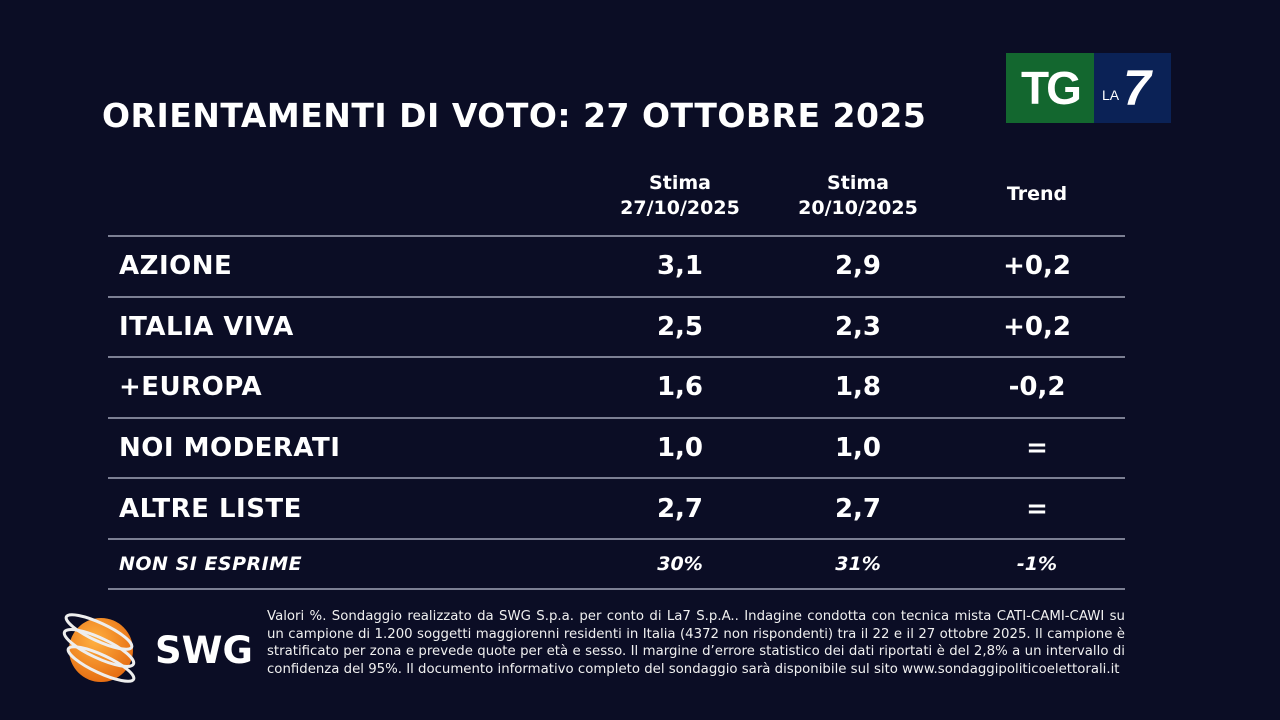 The height and width of the screenshot is (720, 1280). Describe the element at coordinates (680, 326) in the screenshot. I see `estimate-current: 2,5` at that location.